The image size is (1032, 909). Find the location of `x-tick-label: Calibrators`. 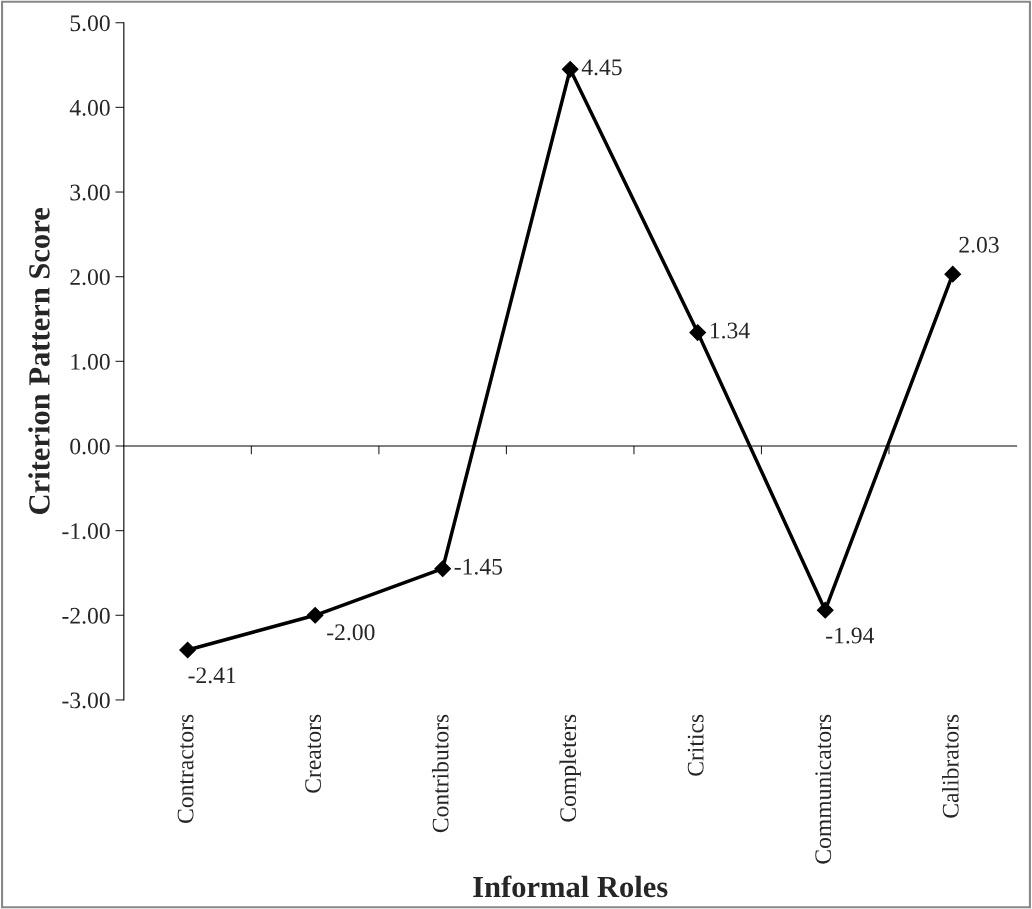

x-tick-label: Calibrators is located at coordinates (950, 766).